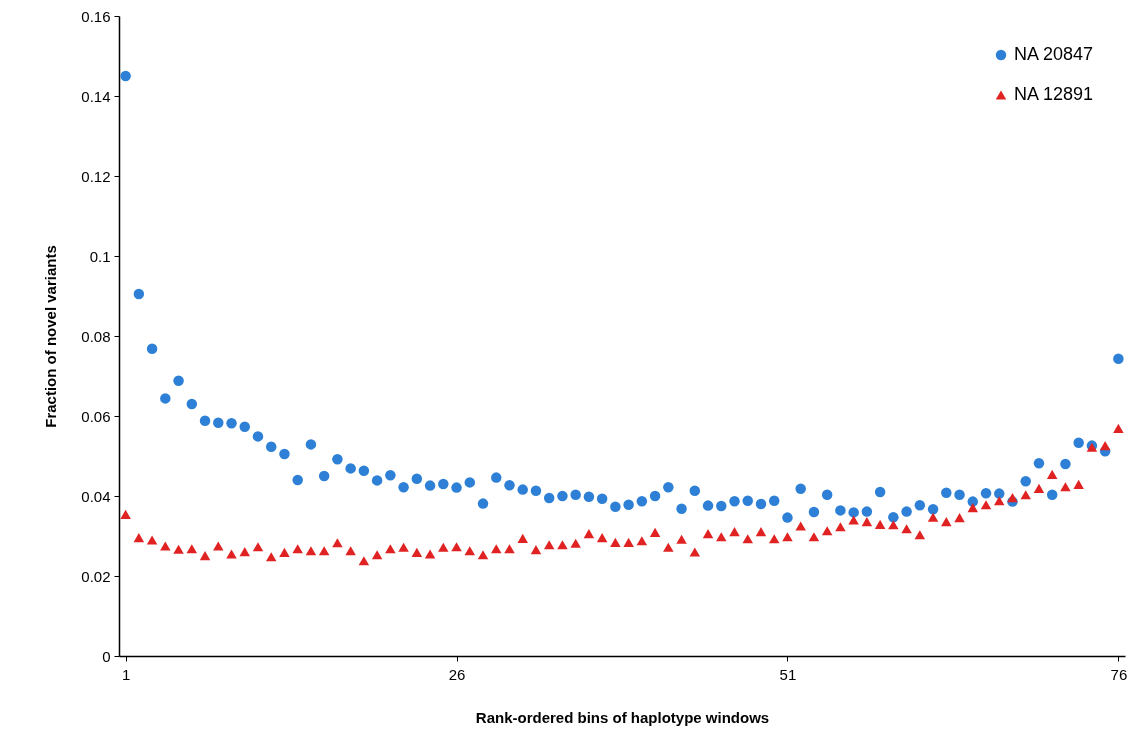 This screenshot has height=736, width=1131. Describe the element at coordinates (96, 16) in the screenshot. I see `y-tick-label: 0.16` at that location.